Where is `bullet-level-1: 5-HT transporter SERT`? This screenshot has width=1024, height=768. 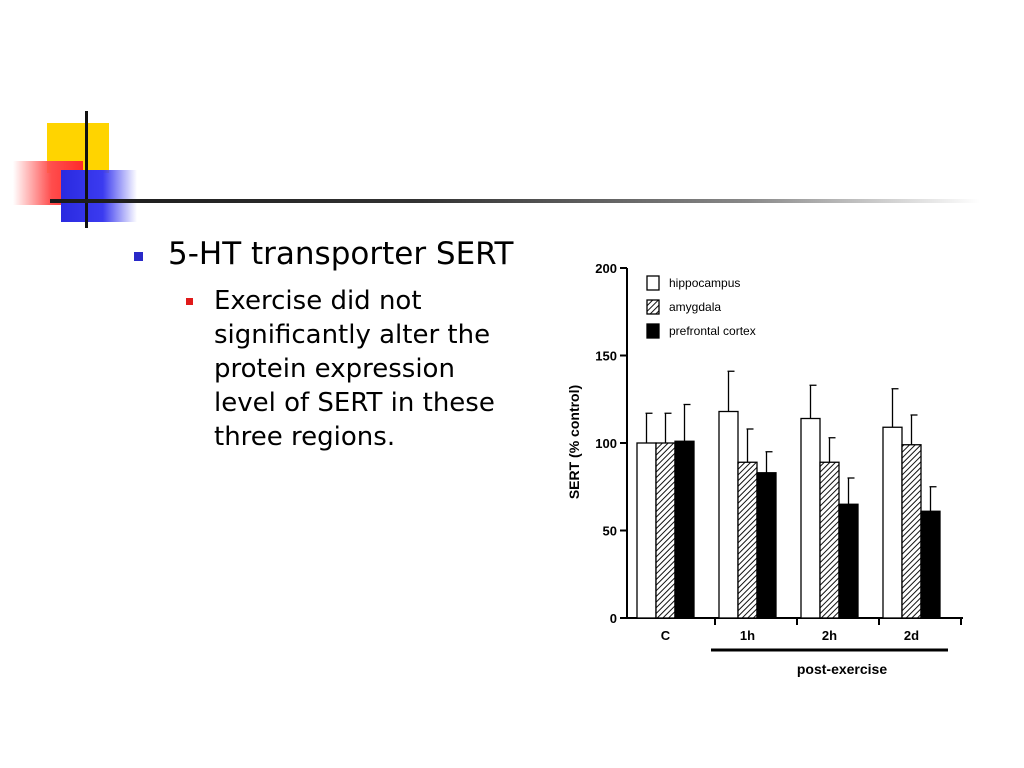 bullet-level-1: 5-HT transporter SERT is located at coordinates (330, 254).